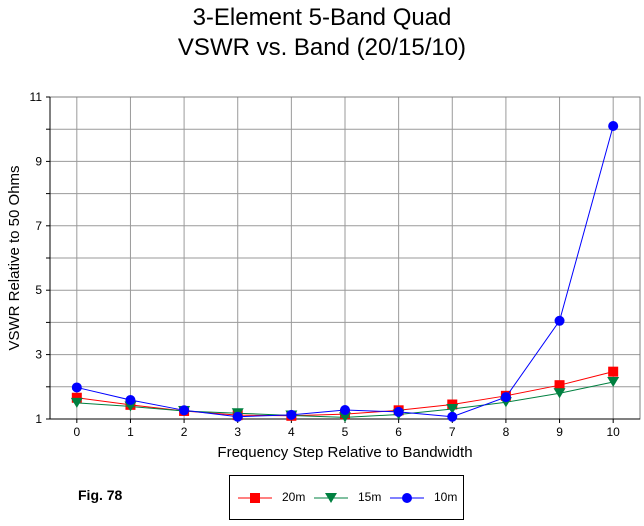 The height and width of the screenshot is (526, 644). What do you see at coordinates (344, 452) in the screenshot?
I see `x-axis-title: Frequency Step Relative to Bandwidth` at bounding box center [344, 452].